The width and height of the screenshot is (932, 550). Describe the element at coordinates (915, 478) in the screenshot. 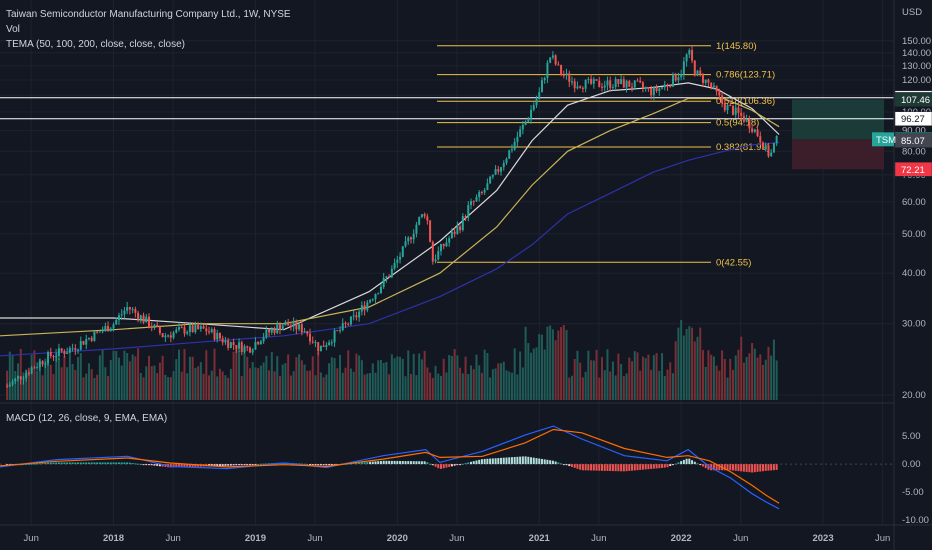

I see `macd-axis: 5.00 0.00 -5.00 -10.00` at that location.